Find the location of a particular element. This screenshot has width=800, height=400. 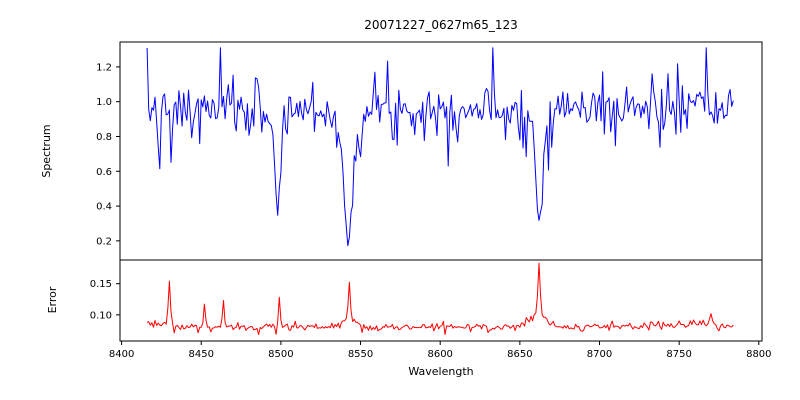

spectrum-y-tick-label: 0.4 is located at coordinates (104, 207).